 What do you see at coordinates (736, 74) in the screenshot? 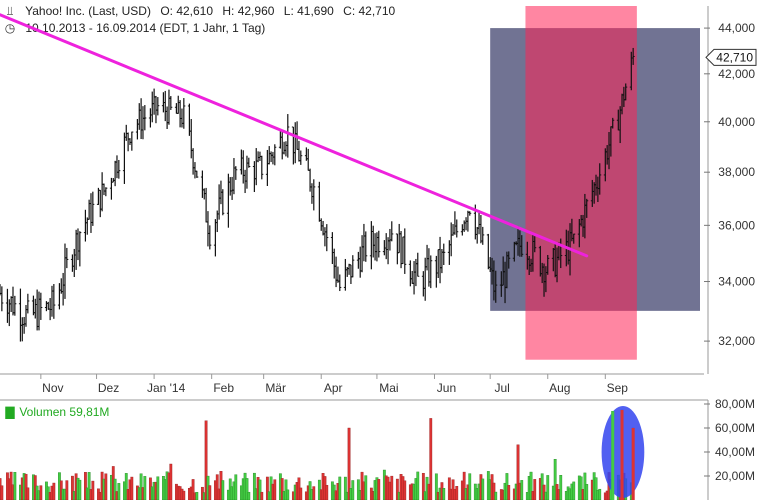
I see `y-tick-label: 42,000` at bounding box center [736, 74].